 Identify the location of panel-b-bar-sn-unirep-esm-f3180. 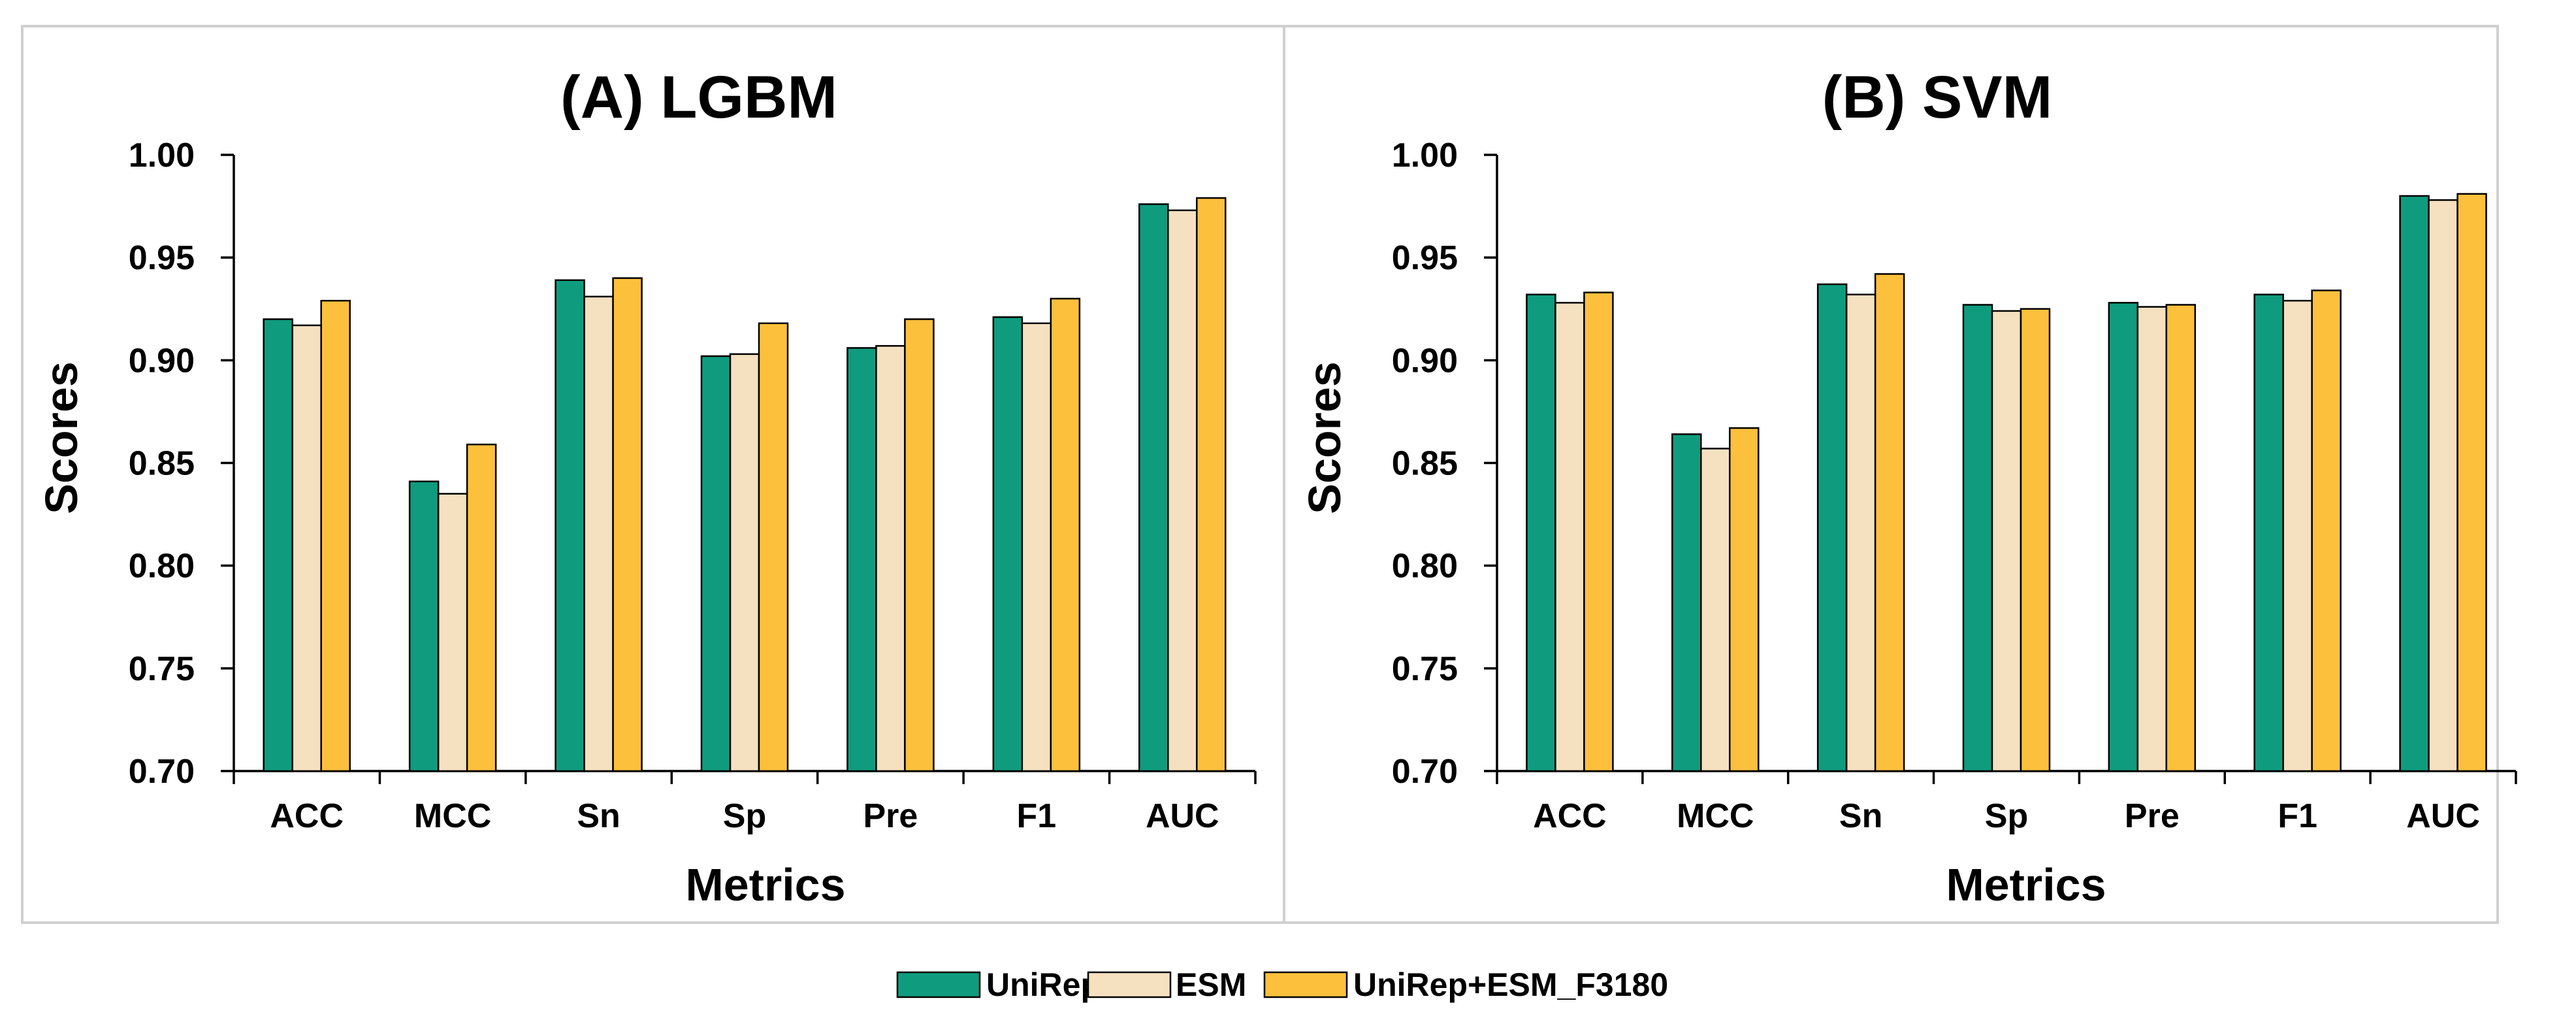
(1889, 522).